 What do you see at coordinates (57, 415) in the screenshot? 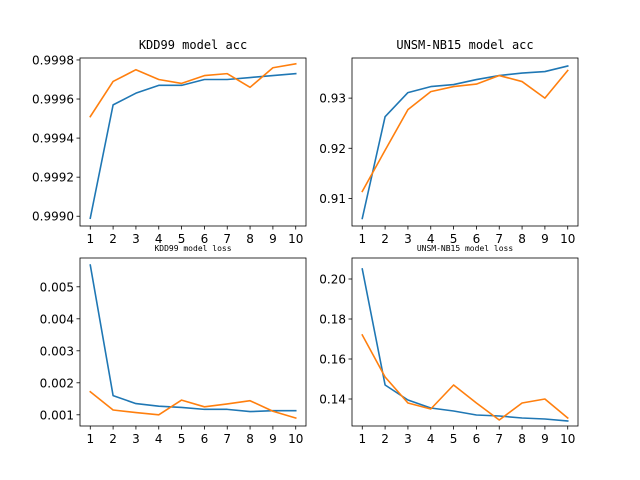
I see `y-tick-label: 0.001` at bounding box center [57, 415].